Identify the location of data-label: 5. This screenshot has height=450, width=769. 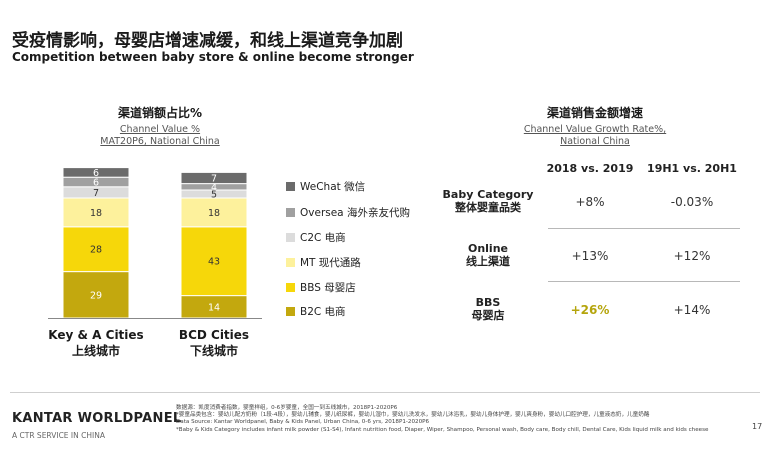
(214, 195).